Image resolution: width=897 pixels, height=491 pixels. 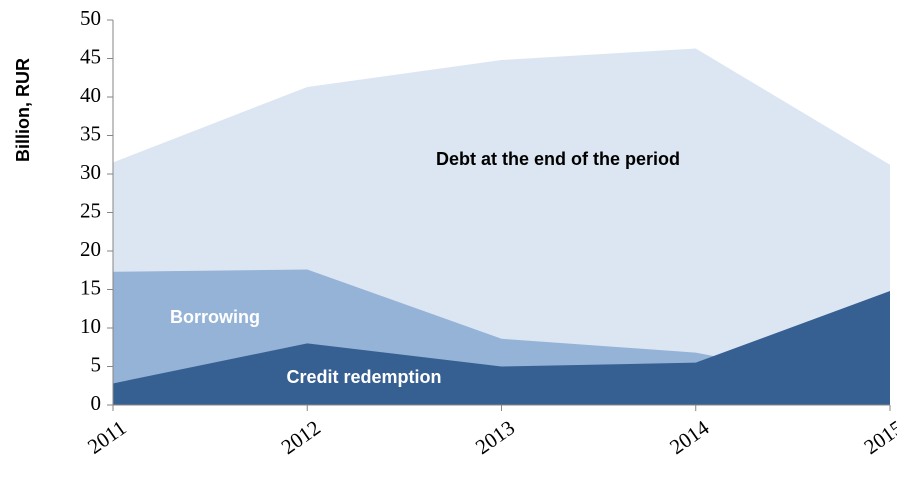 I want to click on y-tick-label: 15, so click(x=90, y=287).